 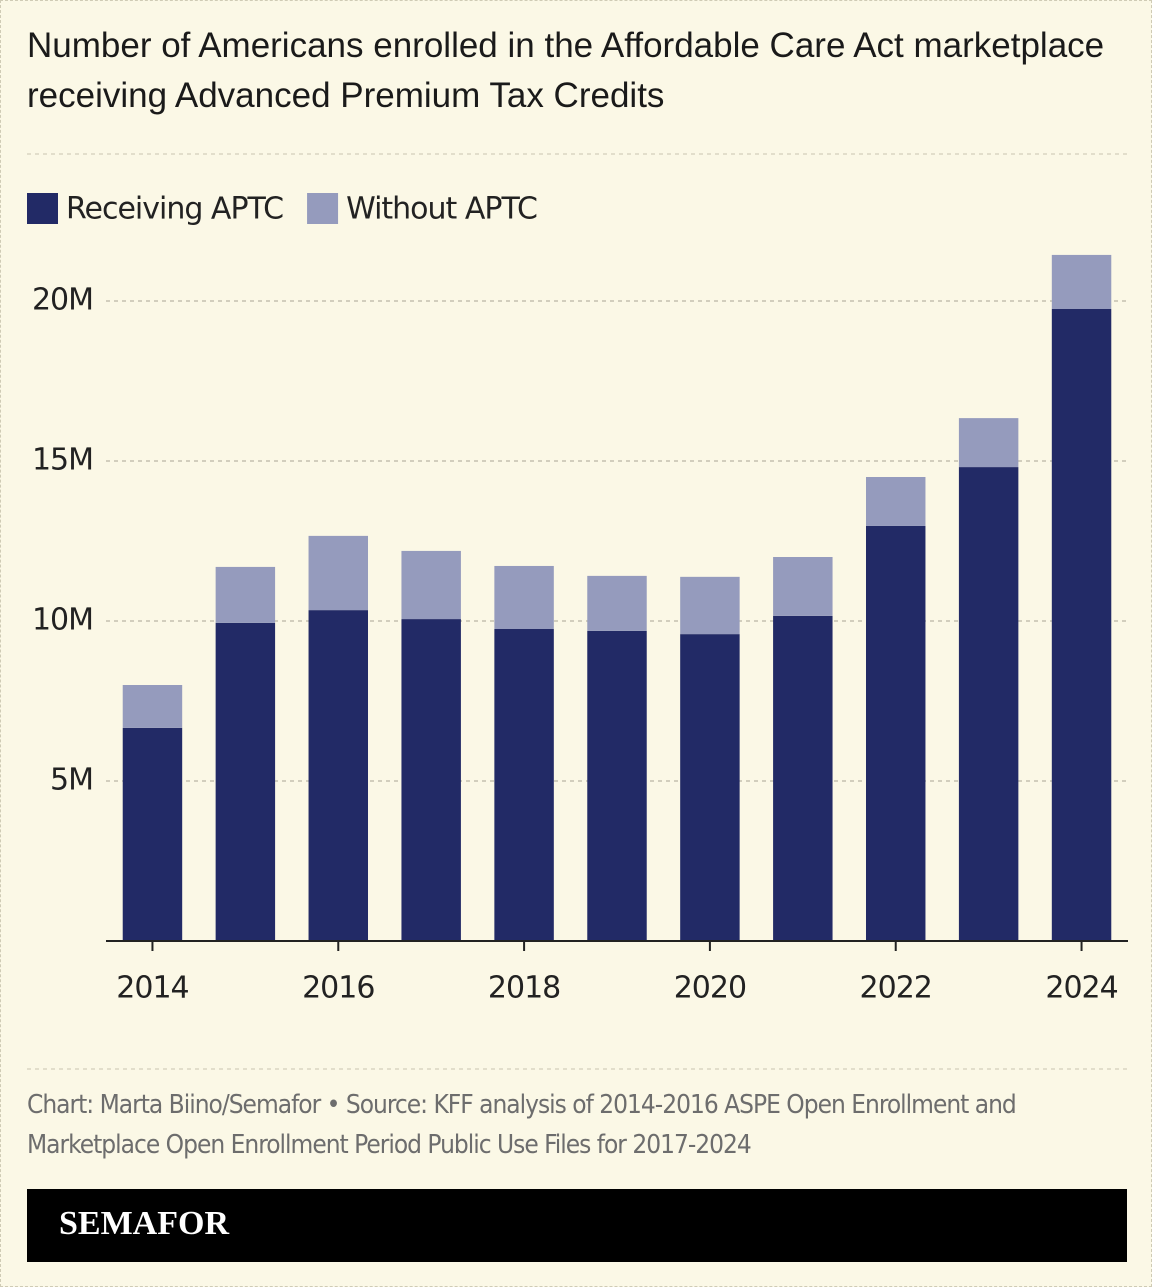 I want to click on y-tick-label: 20M, so click(x=62, y=300).